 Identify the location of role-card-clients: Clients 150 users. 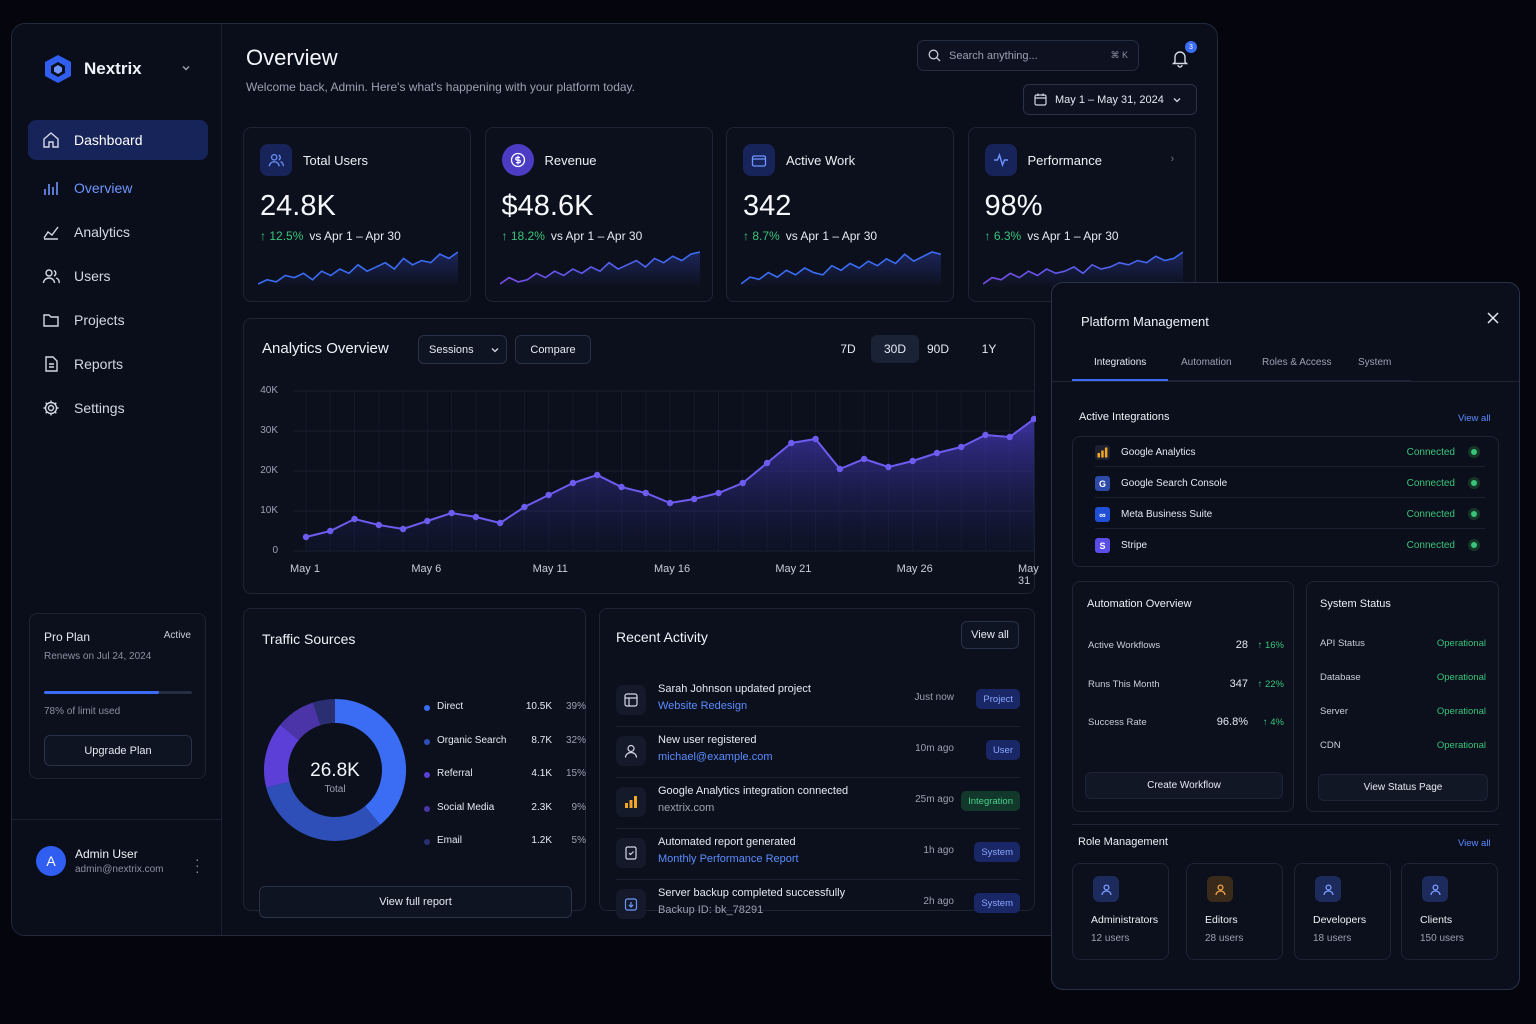
(1449, 911).